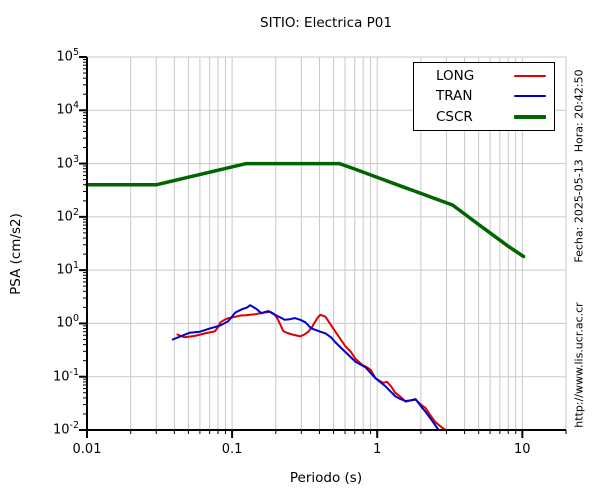 The height and width of the screenshot is (500, 600). What do you see at coordinates (579, 365) in the screenshot?
I see `website-note: http://www.lis.ucr.ac.cr` at bounding box center [579, 365].